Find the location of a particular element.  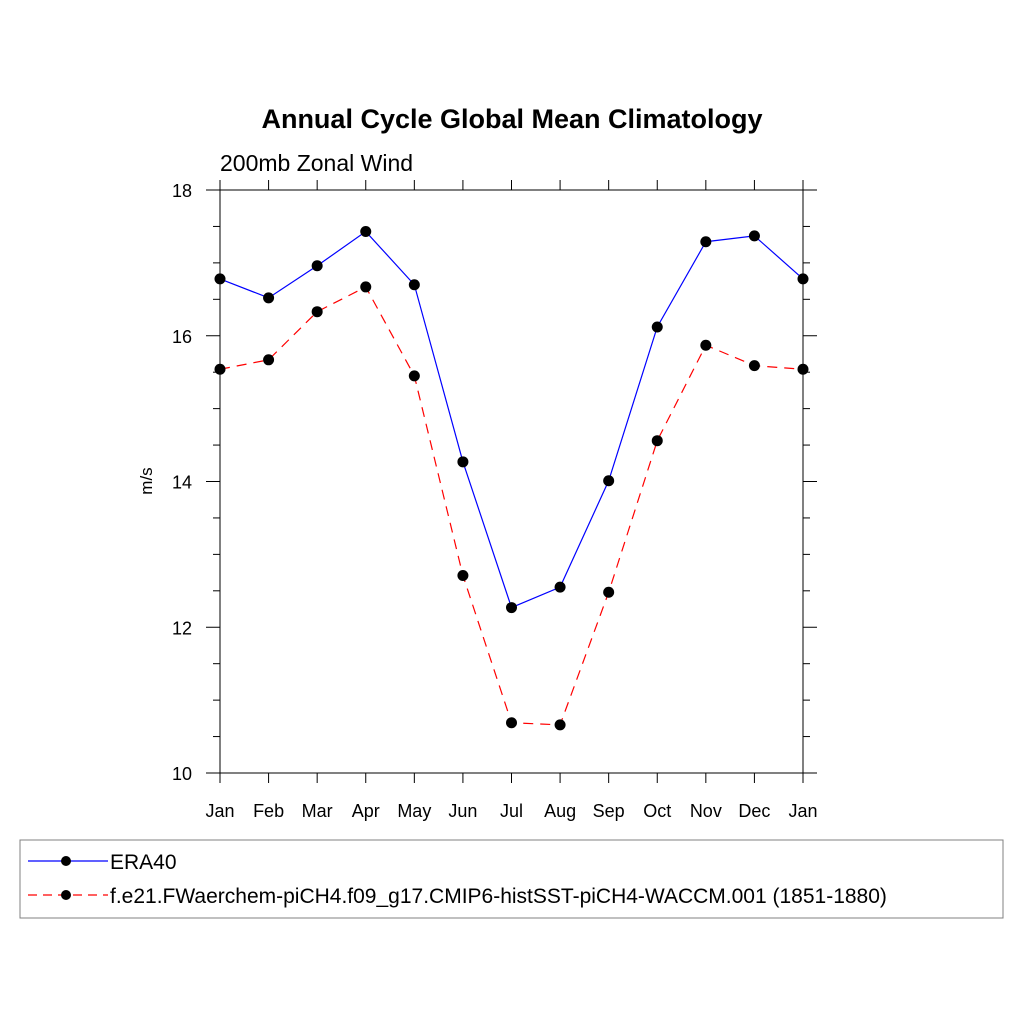

chart-subtitle: 200mb Zonal Wind is located at coordinates (316, 163).